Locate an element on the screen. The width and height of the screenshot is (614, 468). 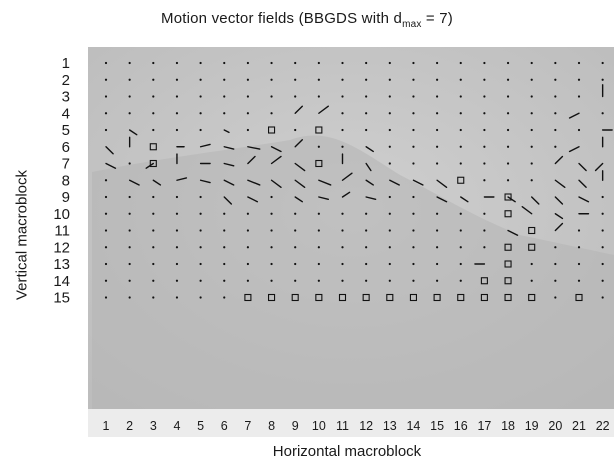
y-tick-label: 8 is located at coordinates (66, 180).